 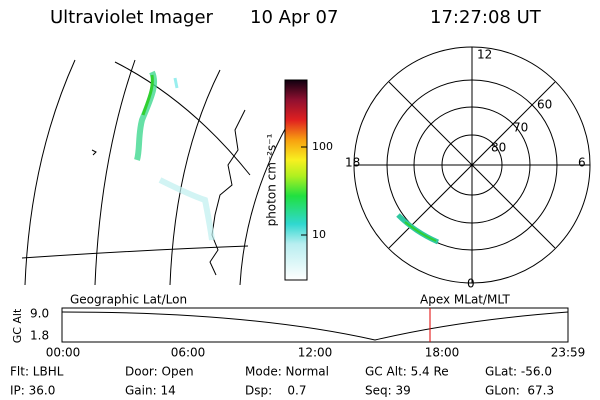 I want to click on colorbar-tick-label: 100, so click(x=322, y=146).